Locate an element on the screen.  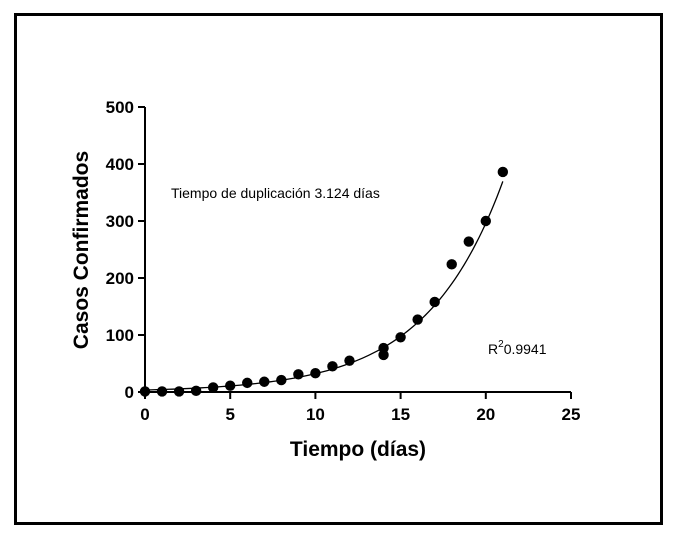
x-tick-label: 20 is located at coordinates (485, 414).